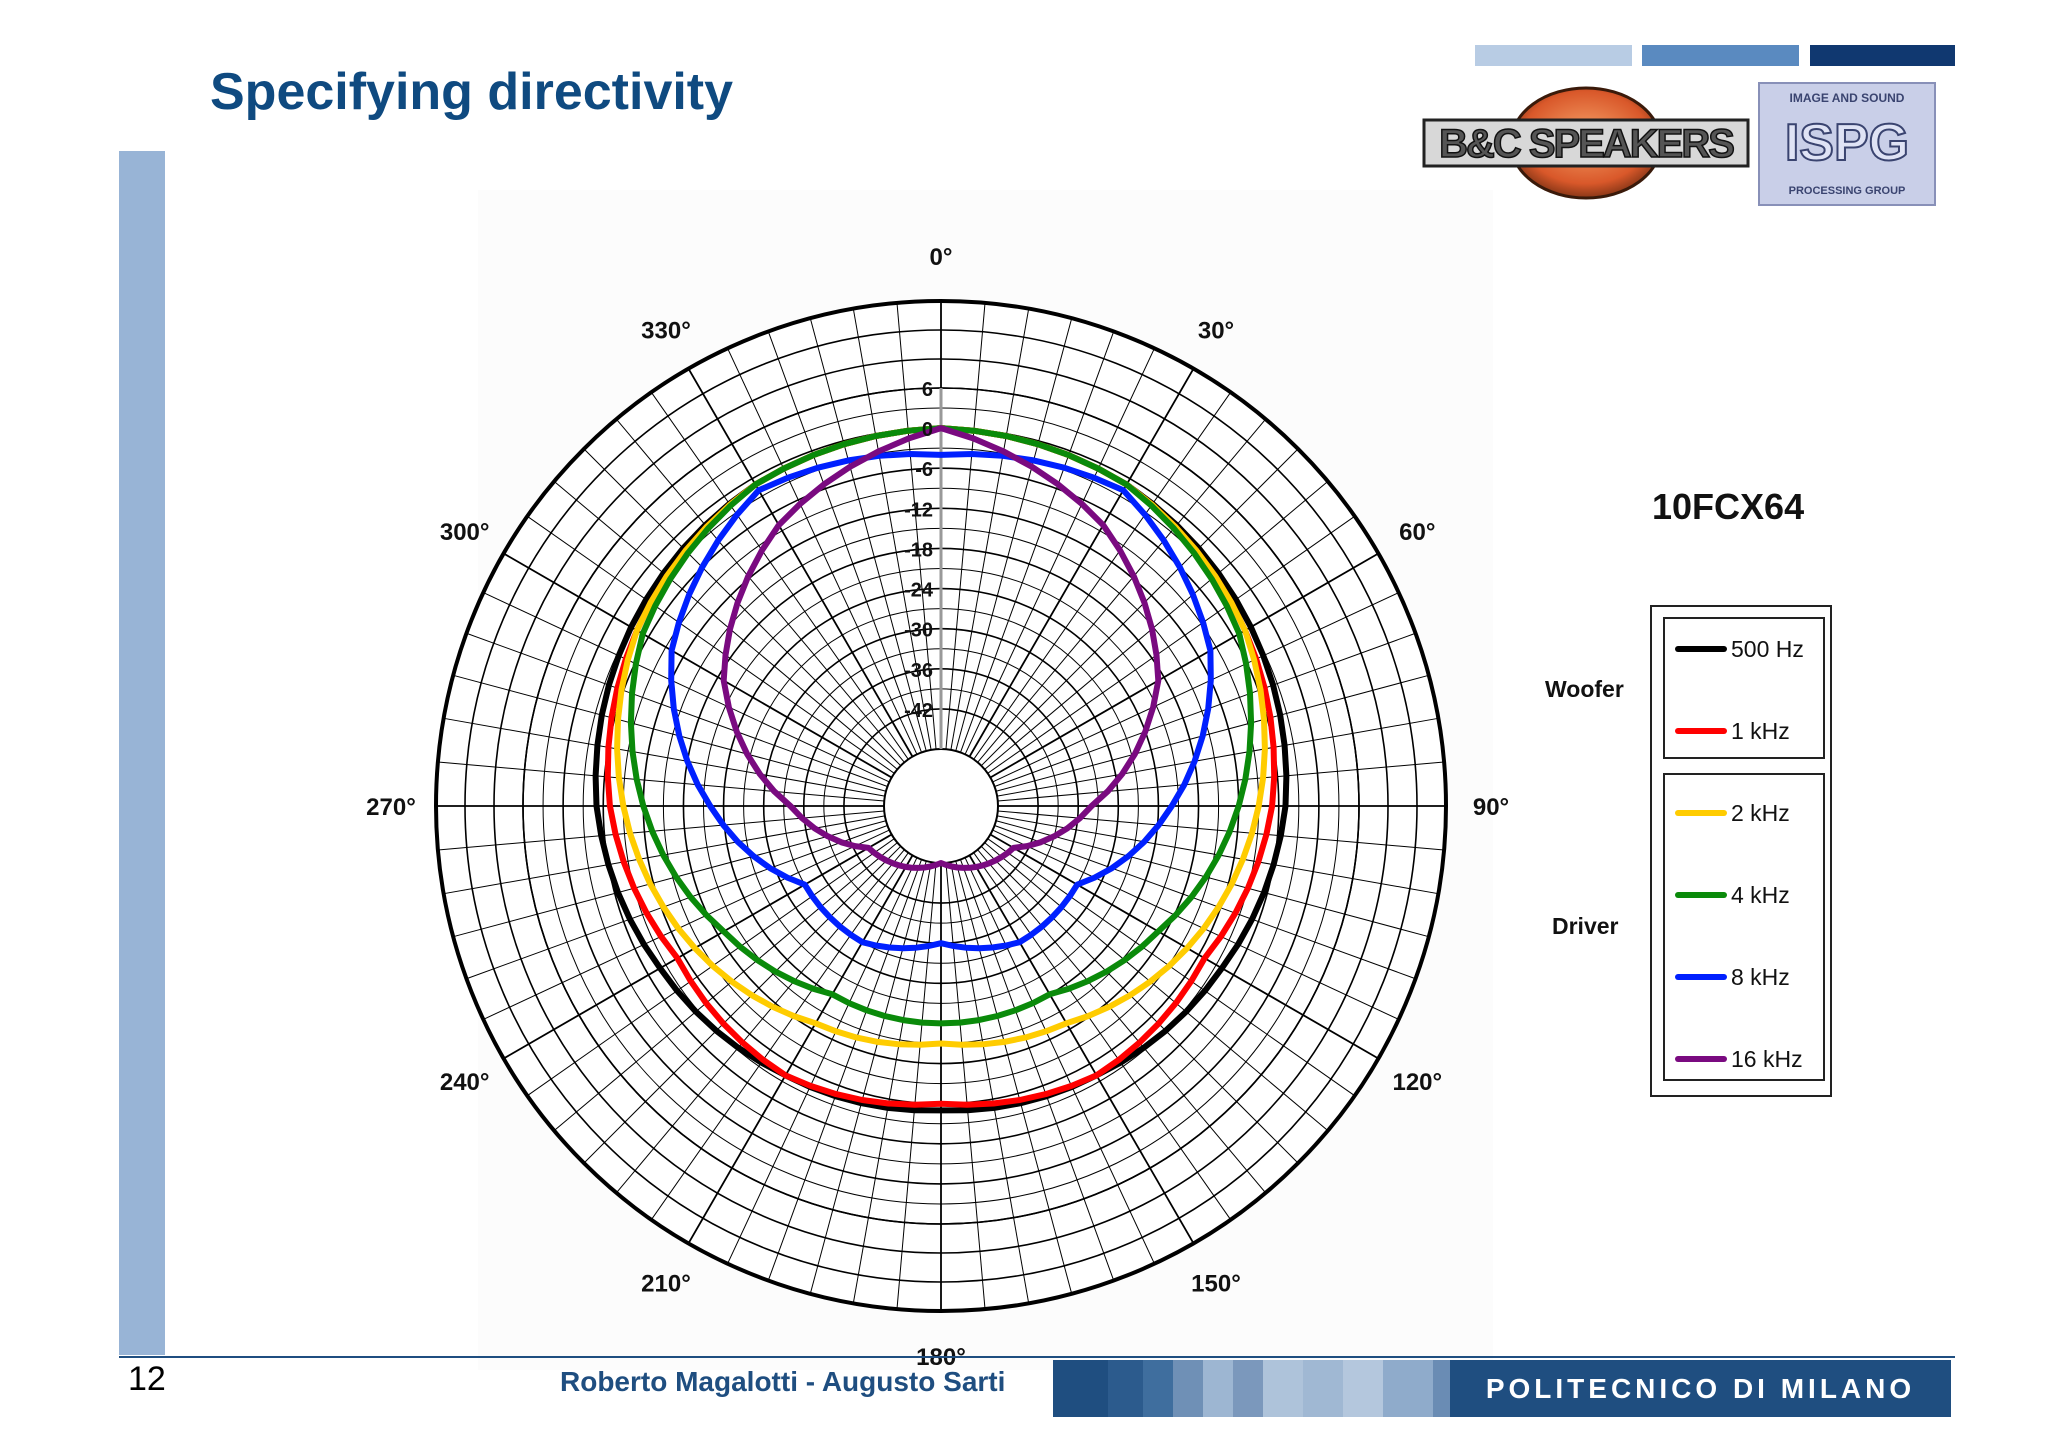 The width and height of the screenshot is (2048, 1447). I want to click on angle-tick-label: 60°, so click(1417, 532).